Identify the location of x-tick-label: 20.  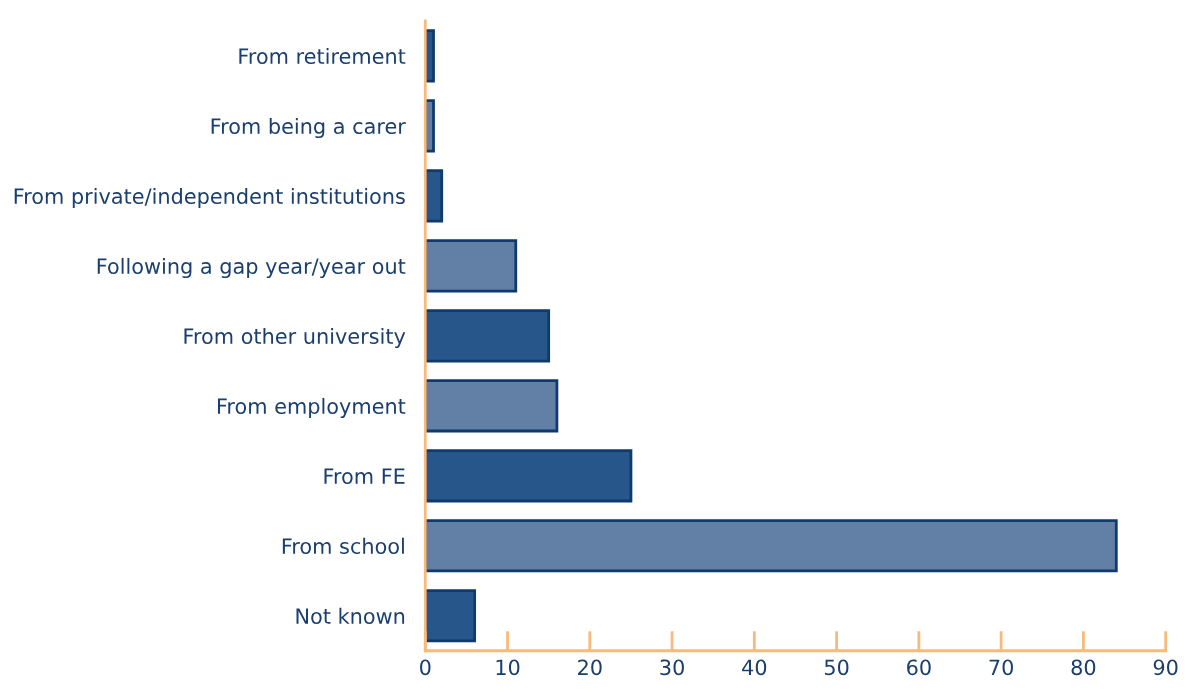
(590, 667).